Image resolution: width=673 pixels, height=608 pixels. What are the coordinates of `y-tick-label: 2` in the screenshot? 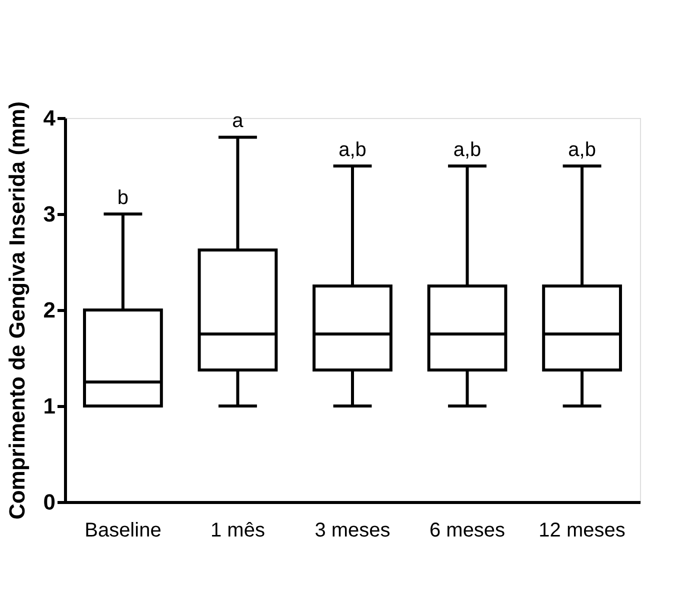 It's located at (49, 310).